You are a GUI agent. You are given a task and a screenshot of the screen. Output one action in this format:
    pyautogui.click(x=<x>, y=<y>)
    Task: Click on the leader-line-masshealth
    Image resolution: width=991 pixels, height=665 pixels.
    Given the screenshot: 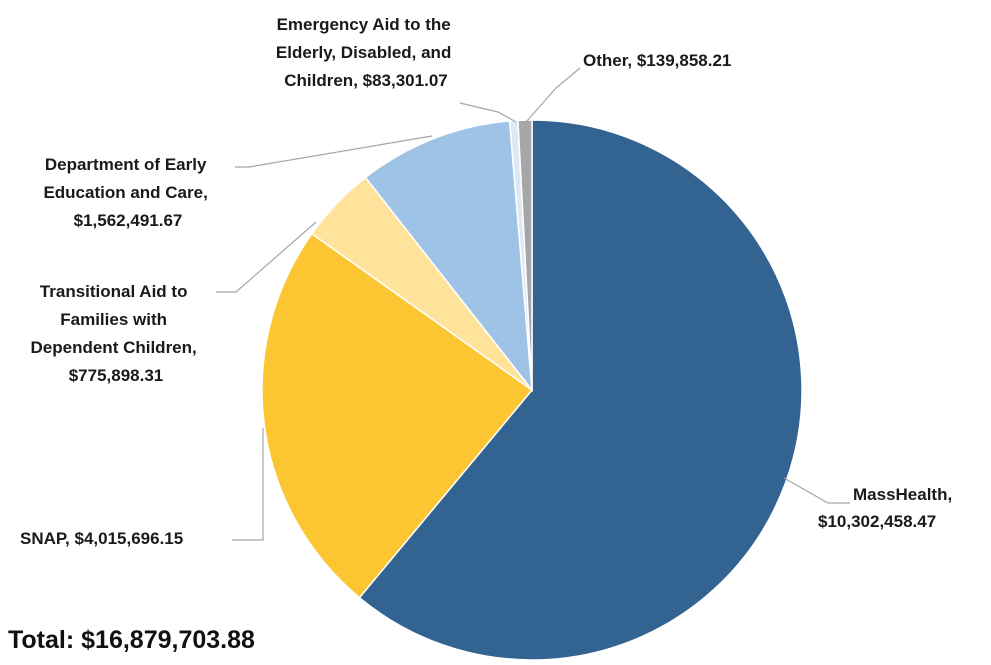 What is the action you would take?
    pyautogui.click(x=816, y=490)
    